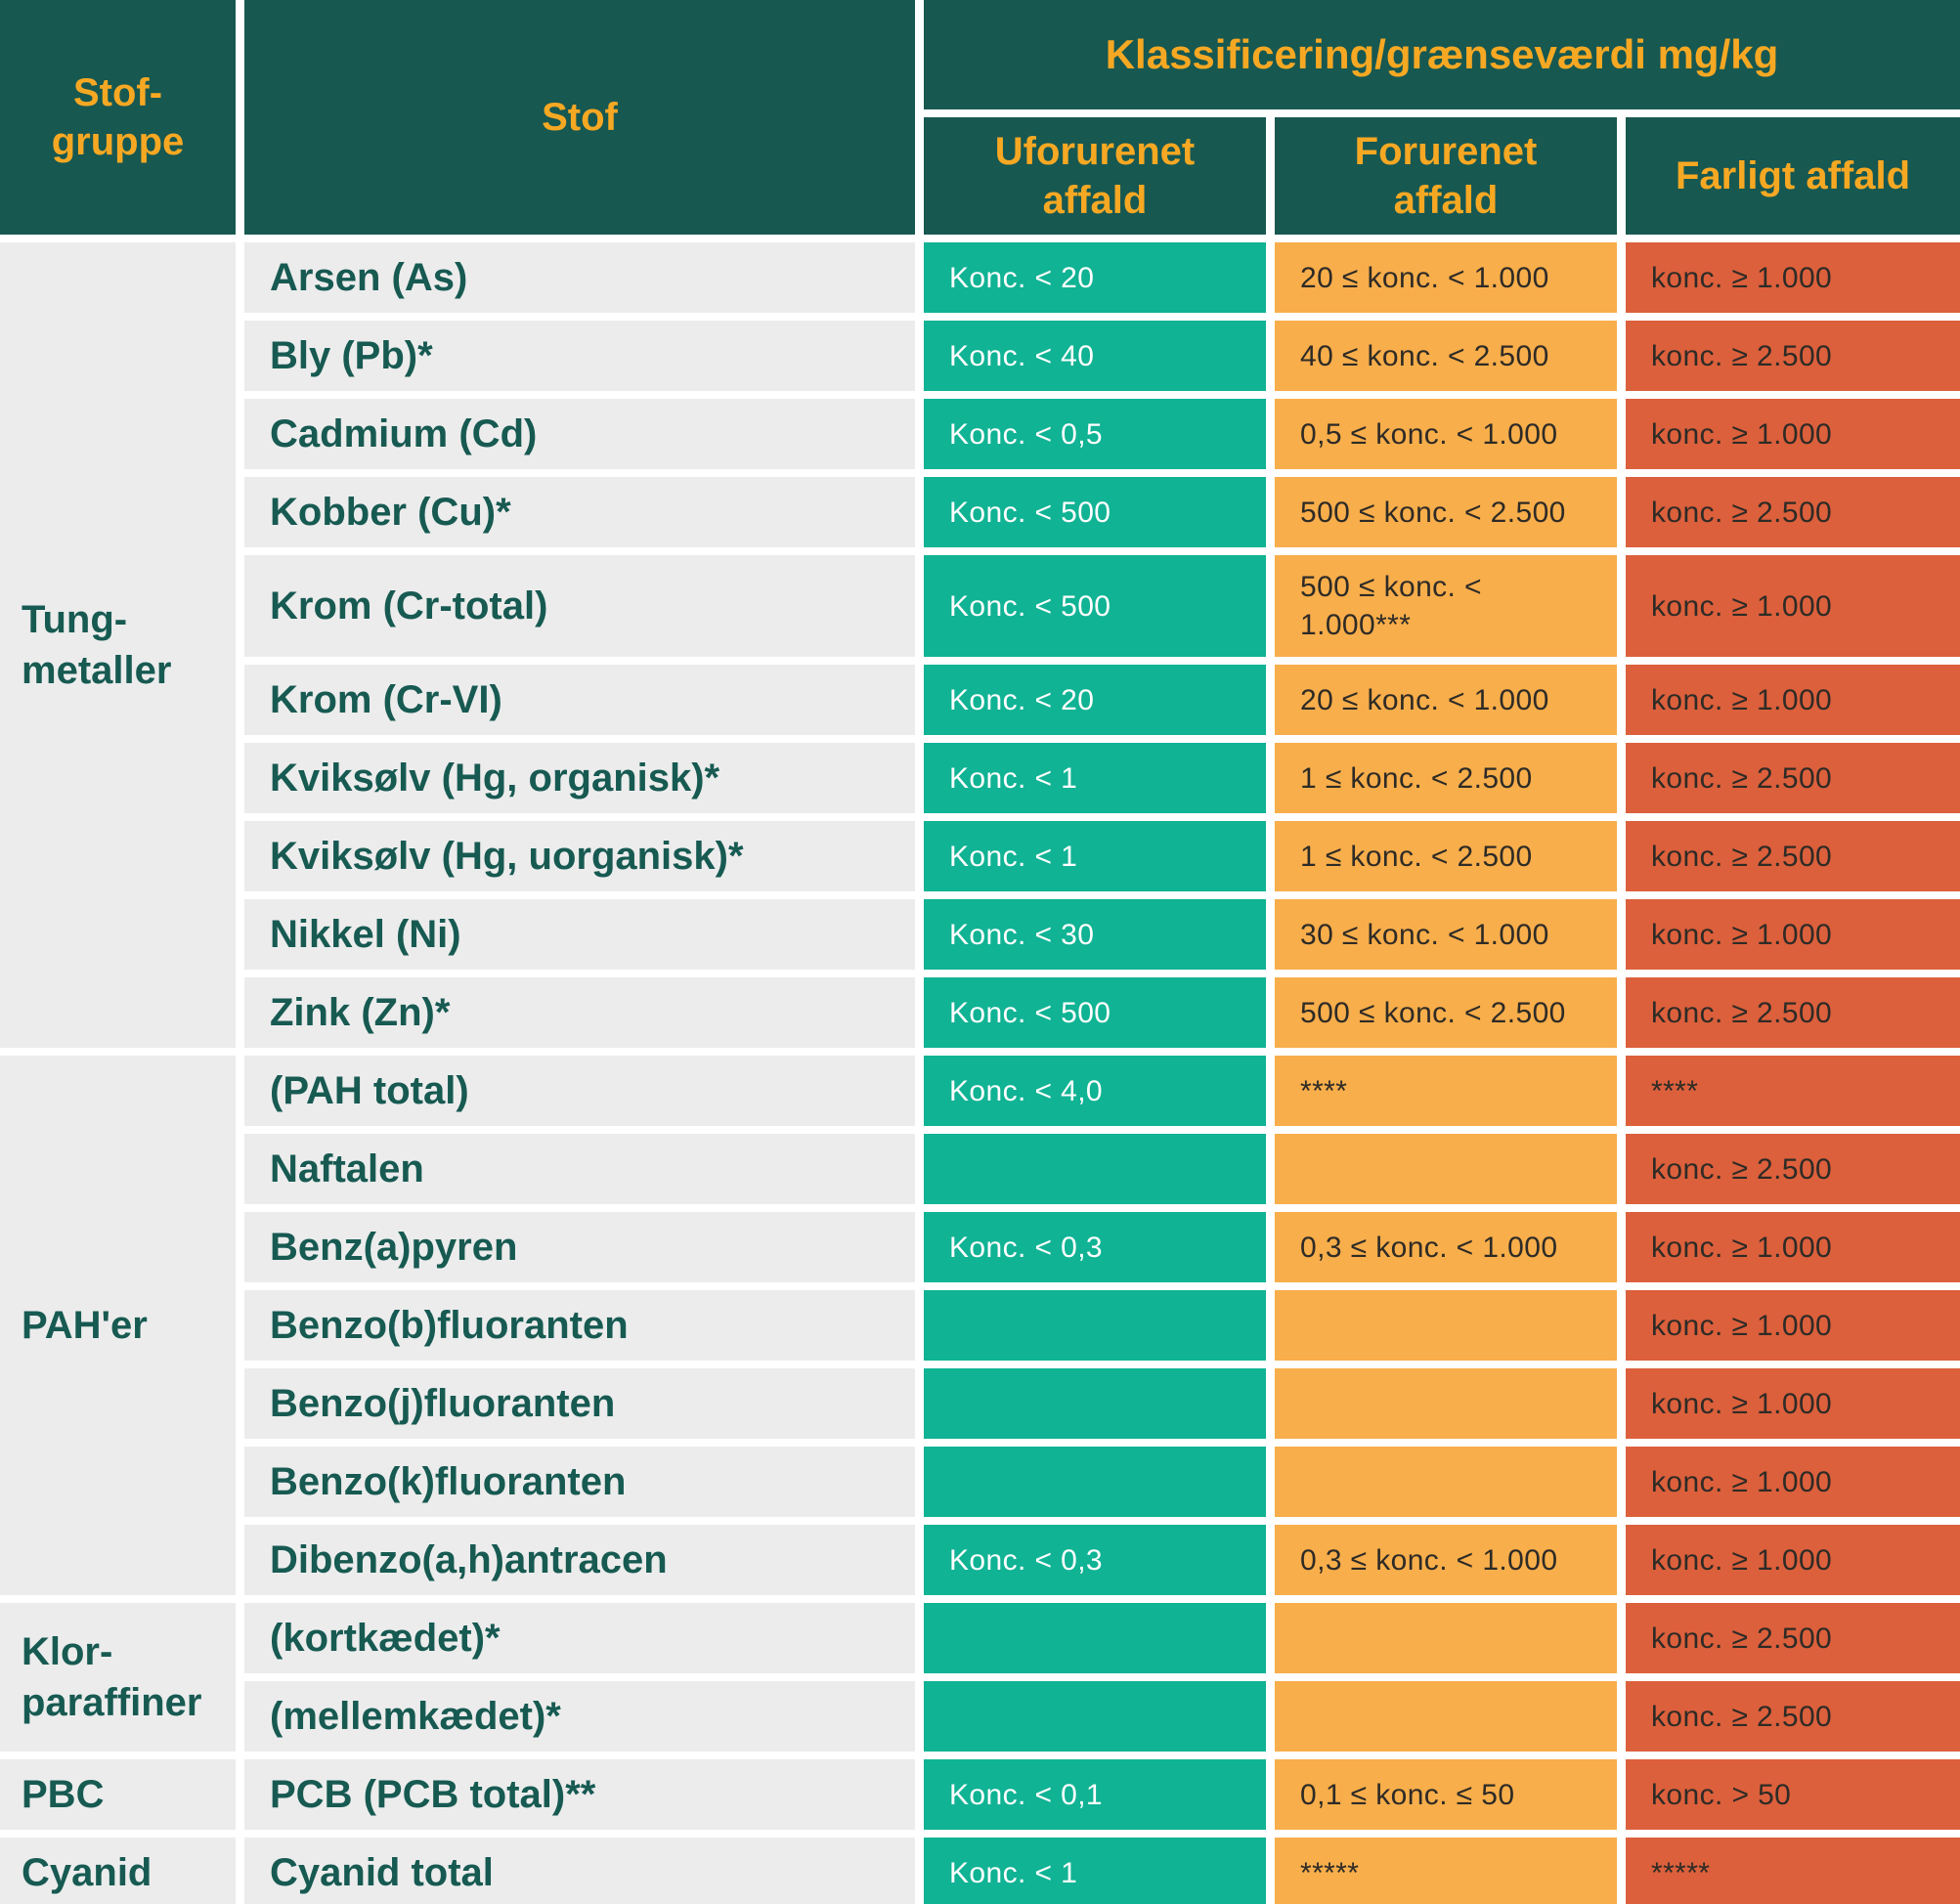 The width and height of the screenshot is (1960, 1904). Describe the element at coordinates (1442, 54) in the screenshot. I see `header-klassificering: Klassificering/grænseværdi mg/kg` at that location.